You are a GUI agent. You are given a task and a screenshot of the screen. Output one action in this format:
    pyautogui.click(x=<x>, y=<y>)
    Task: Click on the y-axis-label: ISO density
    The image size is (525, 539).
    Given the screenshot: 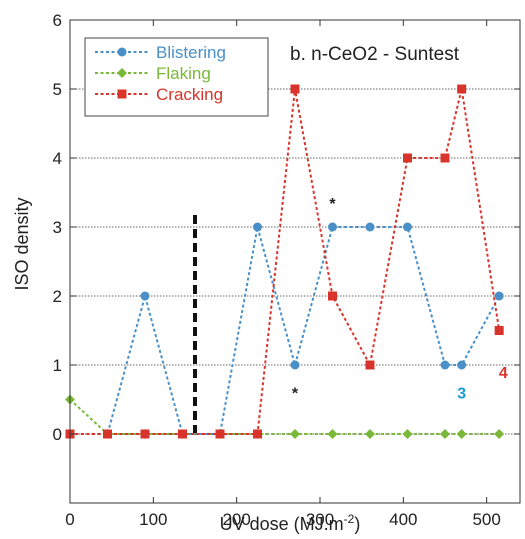 What is the action you would take?
    pyautogui.click(x=22, y=243)
    